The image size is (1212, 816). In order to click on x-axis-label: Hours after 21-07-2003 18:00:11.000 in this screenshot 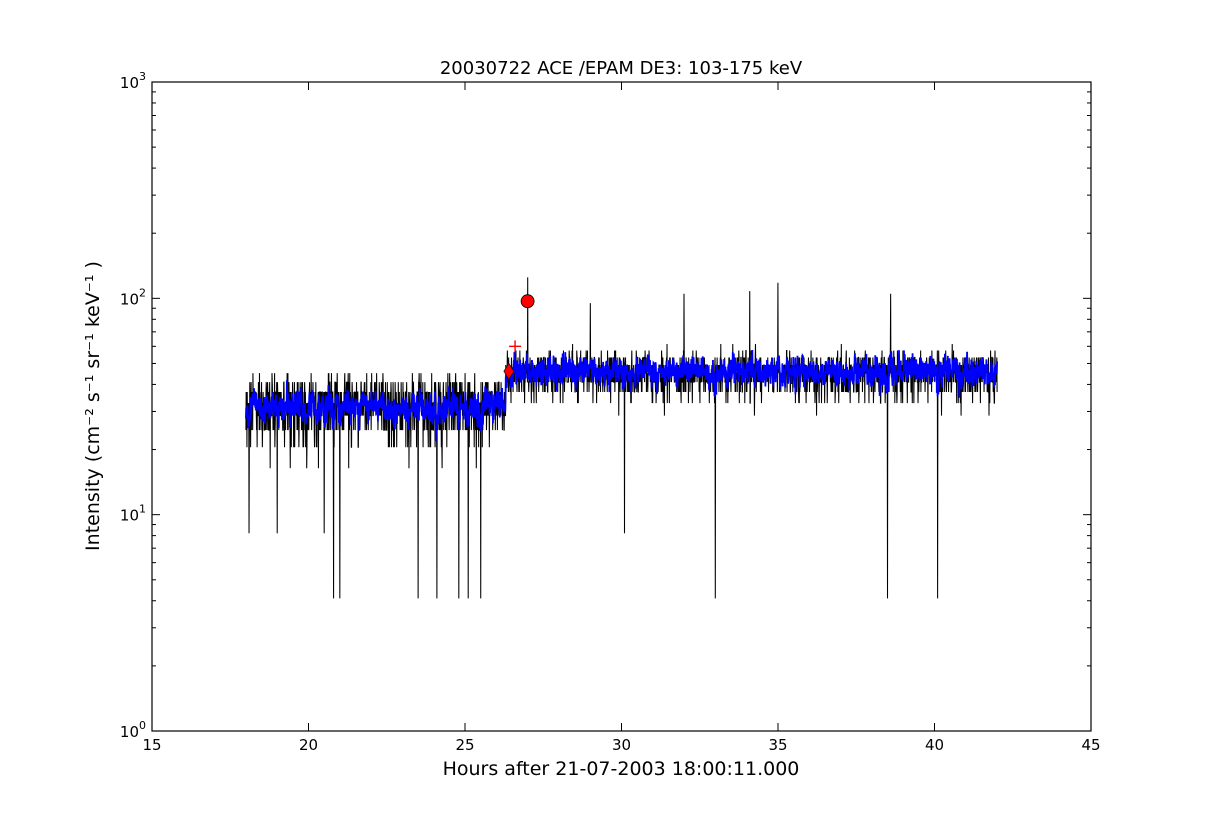, I will do `click(621, 769)`.